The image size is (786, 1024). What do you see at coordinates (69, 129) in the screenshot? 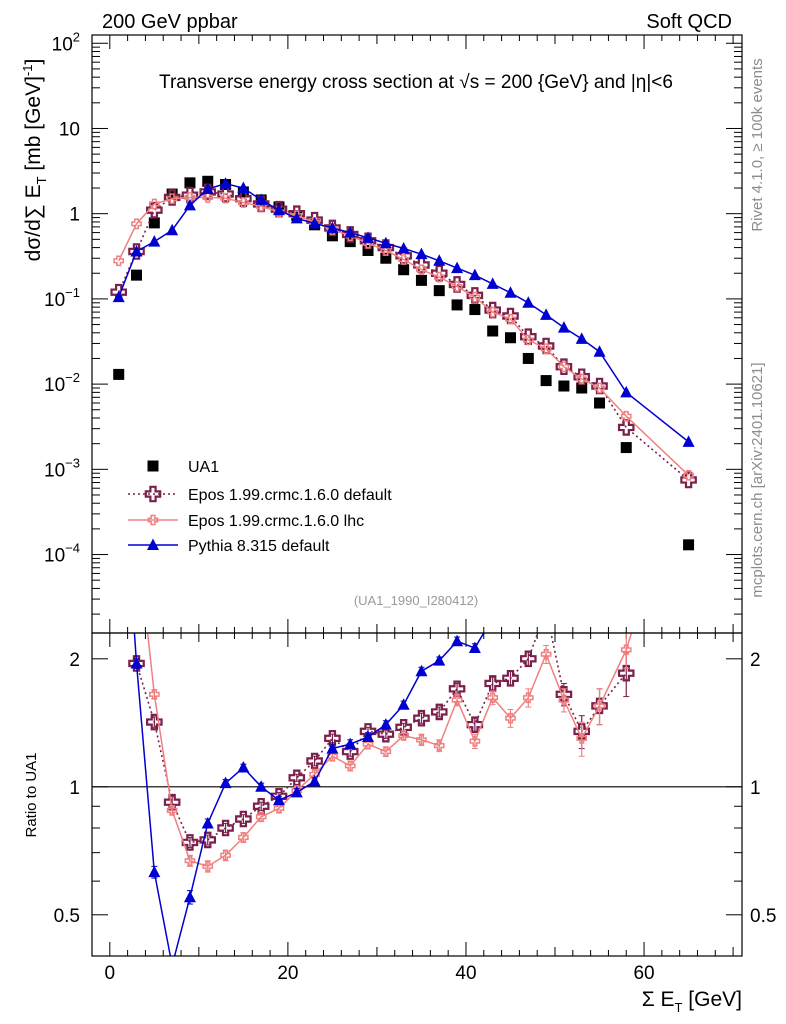
I see `main-y-tick-label: 10` at bounding box center [69, 129].